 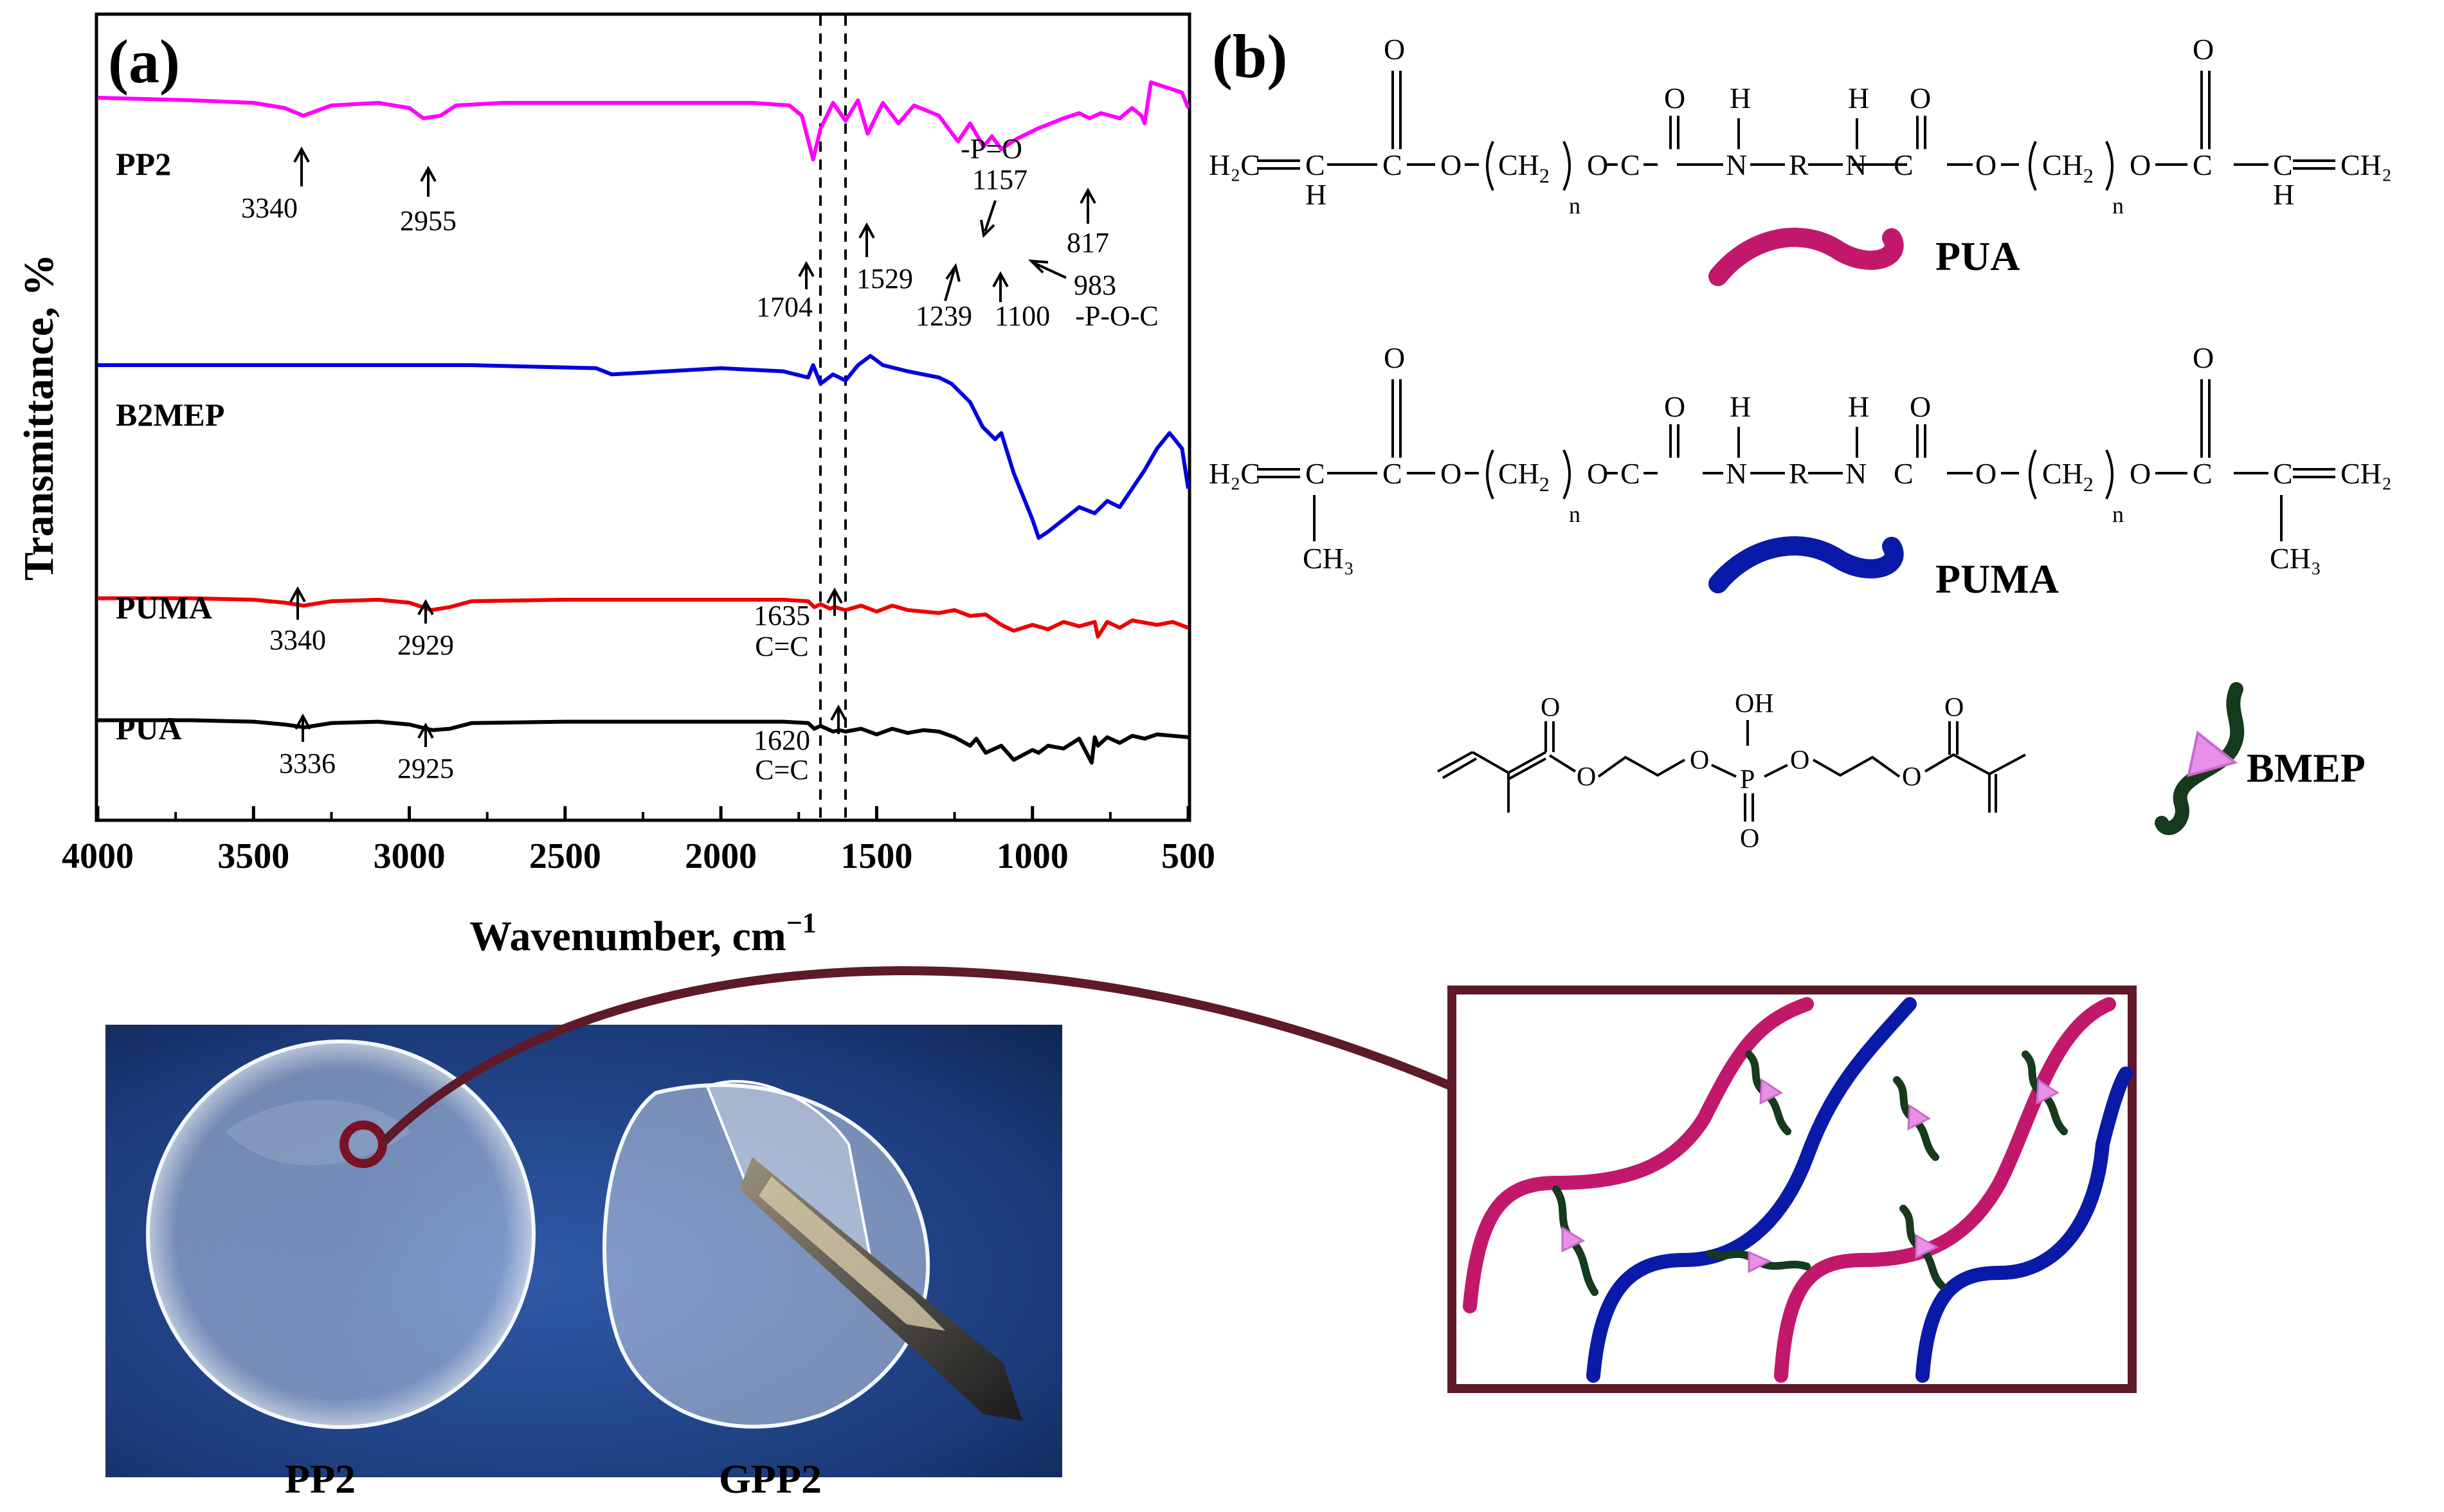 I want to click on arrow-1635-puma, so click(x=834, y=601).